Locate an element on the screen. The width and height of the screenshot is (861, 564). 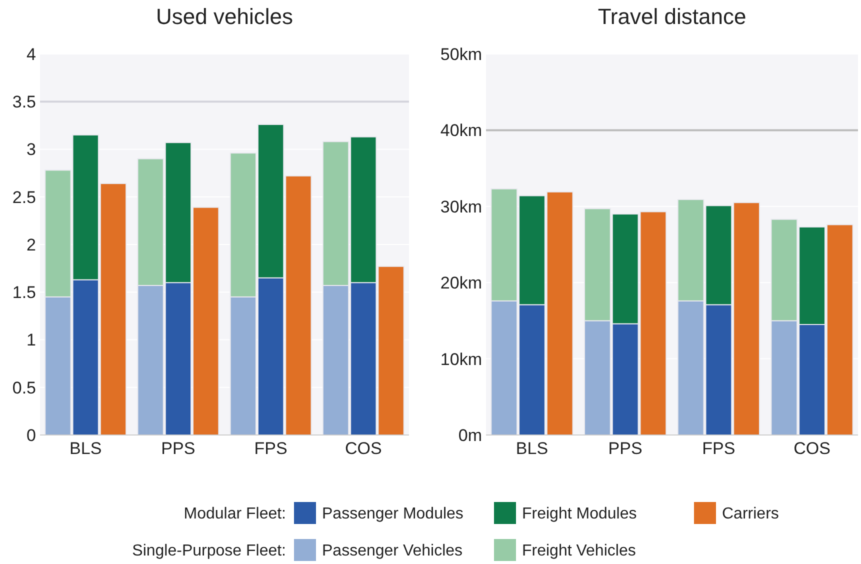
text: Single-Purpose Fleet: is located at coordinates (209, 551).